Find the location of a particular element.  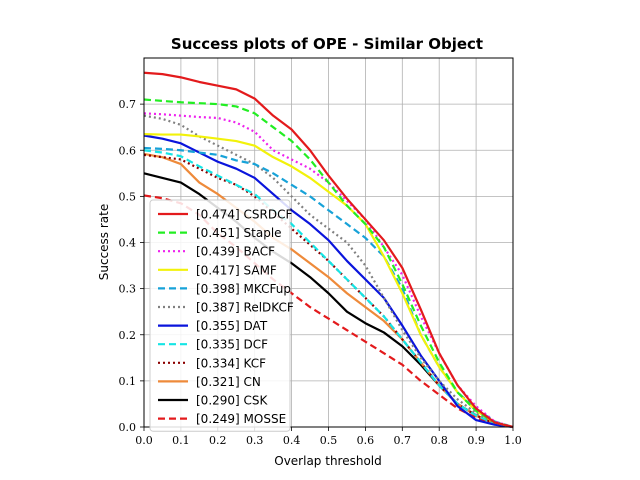

legend-box is located at coordinates (220, 315).